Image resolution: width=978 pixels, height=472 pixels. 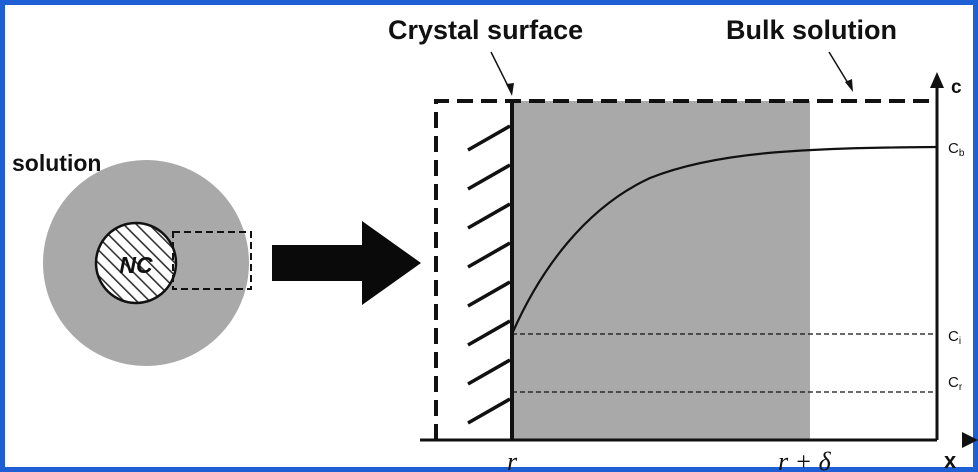 What do you see at coordinates (970, 440) in the screenshot?
I see `x-axis-arrowhead` at bounding box center [970, 440].